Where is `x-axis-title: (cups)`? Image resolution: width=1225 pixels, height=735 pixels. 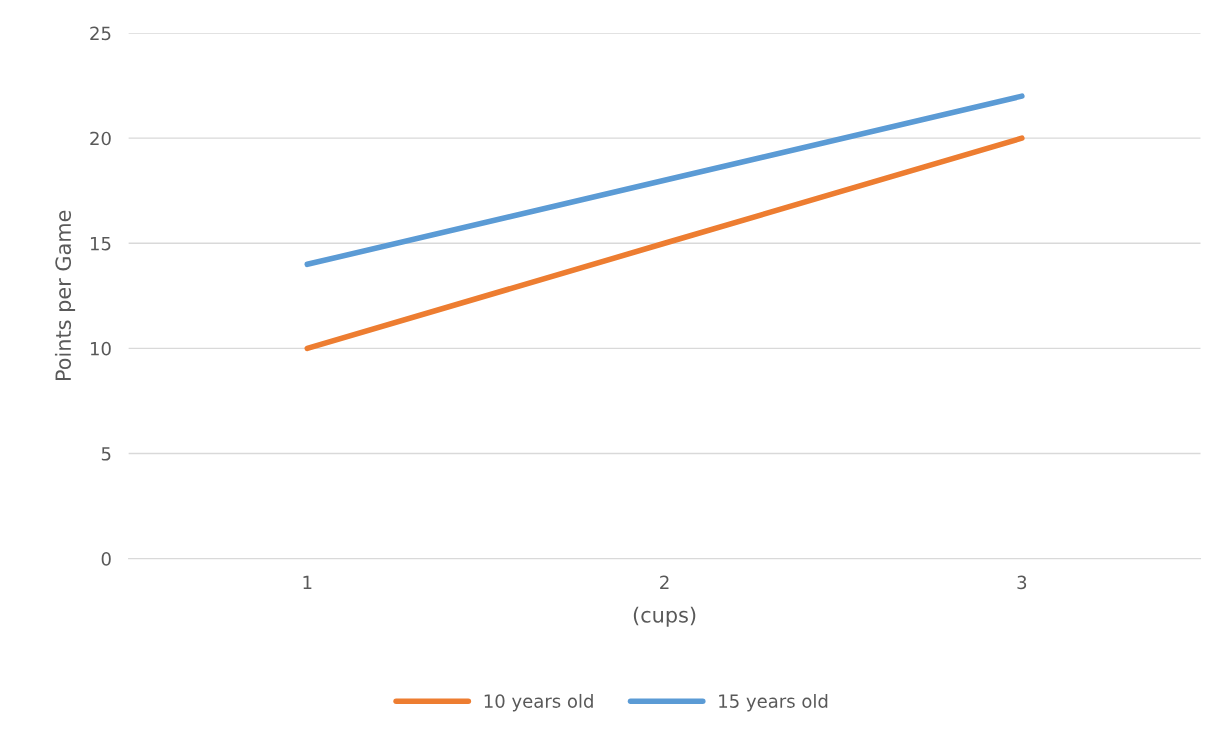
x-axis-title: (cups) is located at coordinates (664, 616).